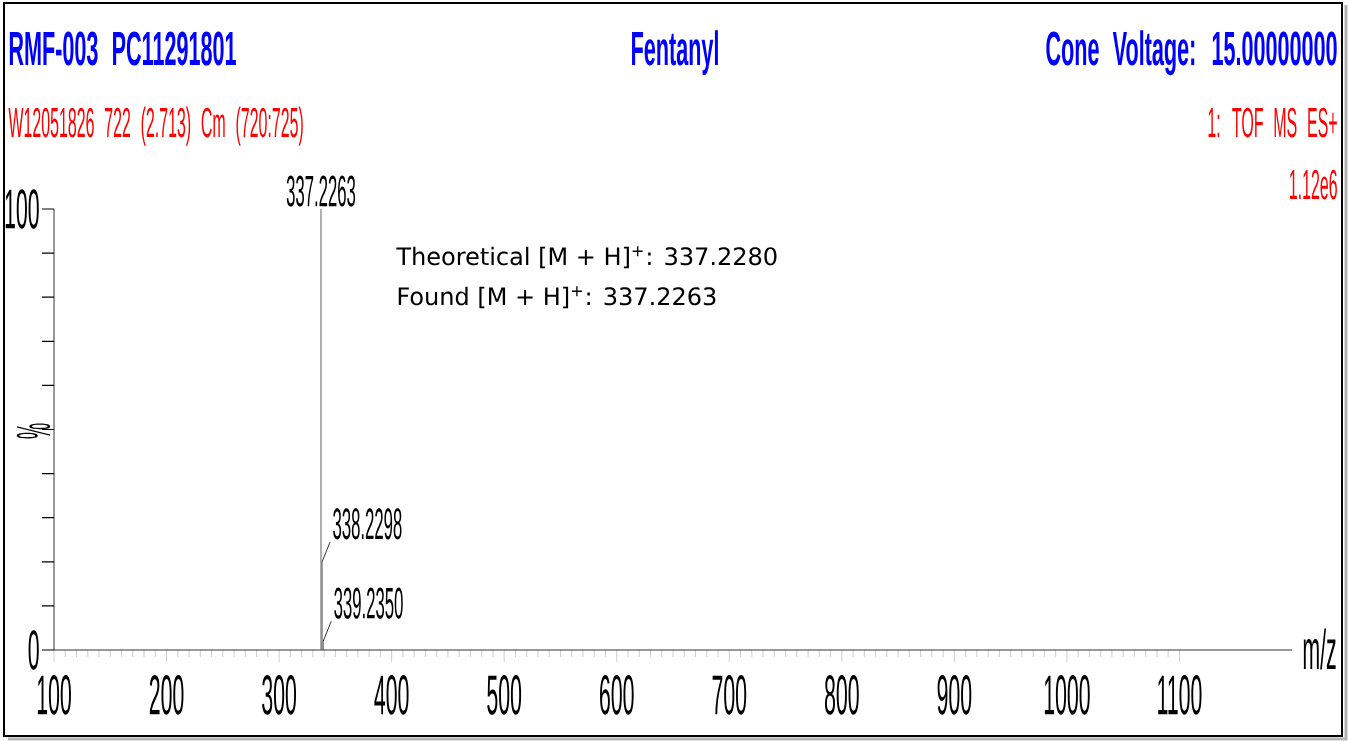  I want to click on annotation: 338.2298, so click(367, 524).